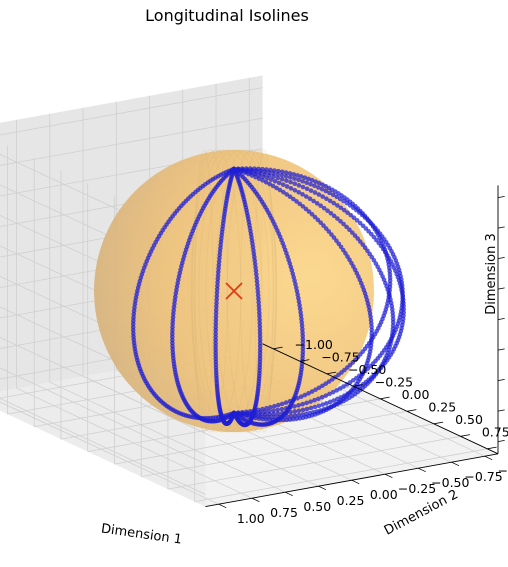  What do you see at coordinates (503, 470) in the screenshot?
I see `x-tick-label: −1.00` at bounding box center [503, 470].